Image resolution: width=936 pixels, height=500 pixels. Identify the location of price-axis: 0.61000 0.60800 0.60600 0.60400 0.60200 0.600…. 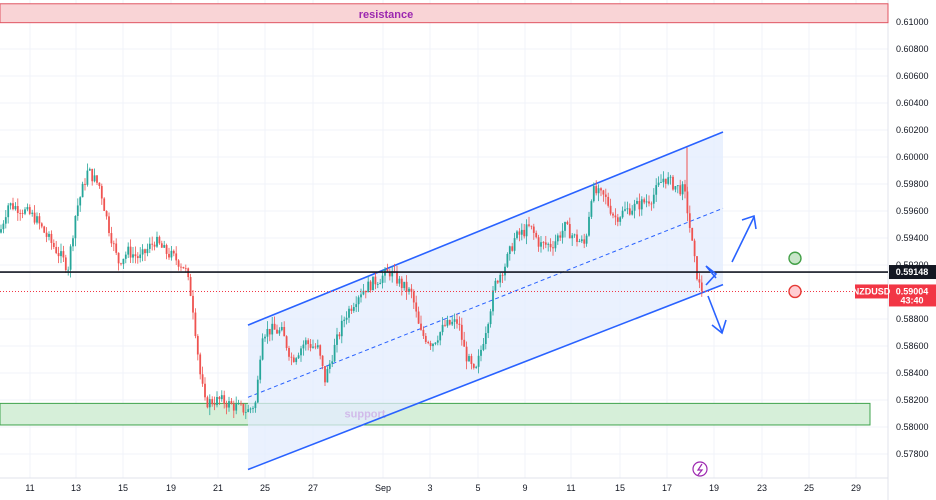
(912, 238).